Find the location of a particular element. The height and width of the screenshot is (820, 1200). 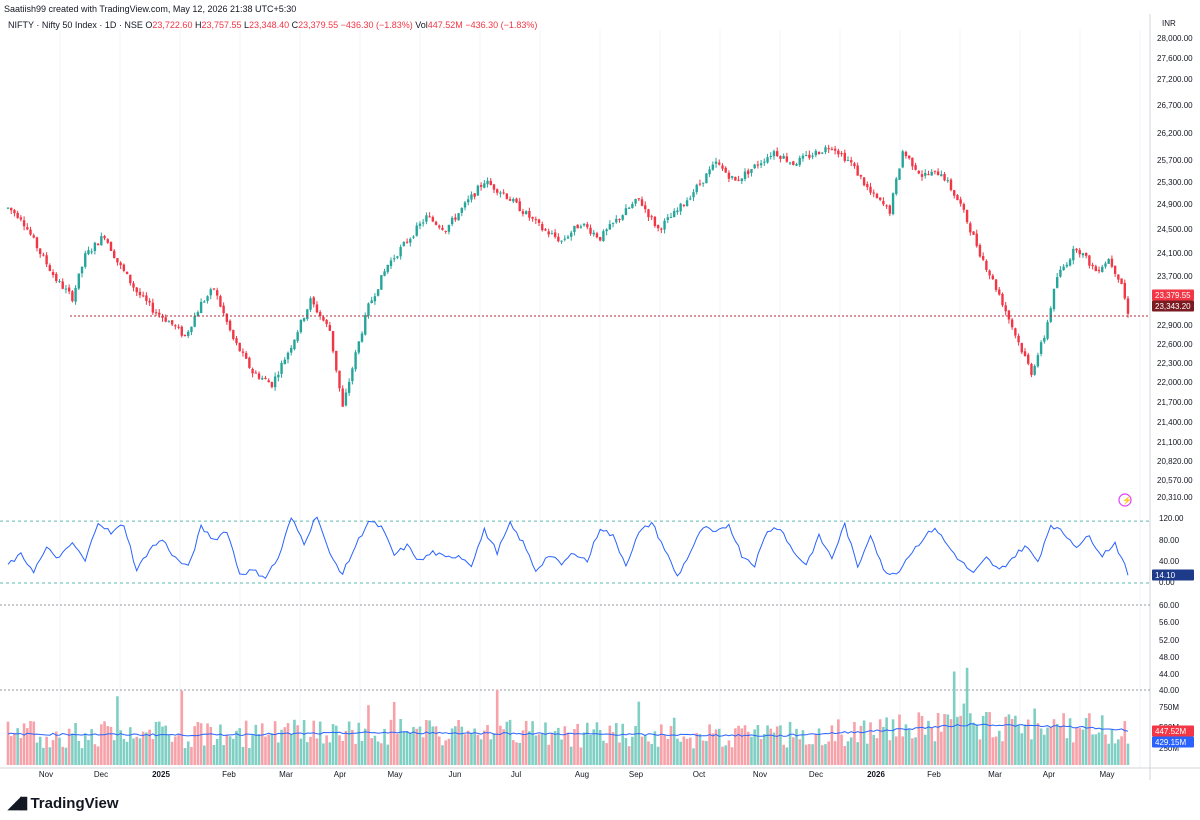

price-tick-label: 25,700.00 is located at coordinates (1175, 160).